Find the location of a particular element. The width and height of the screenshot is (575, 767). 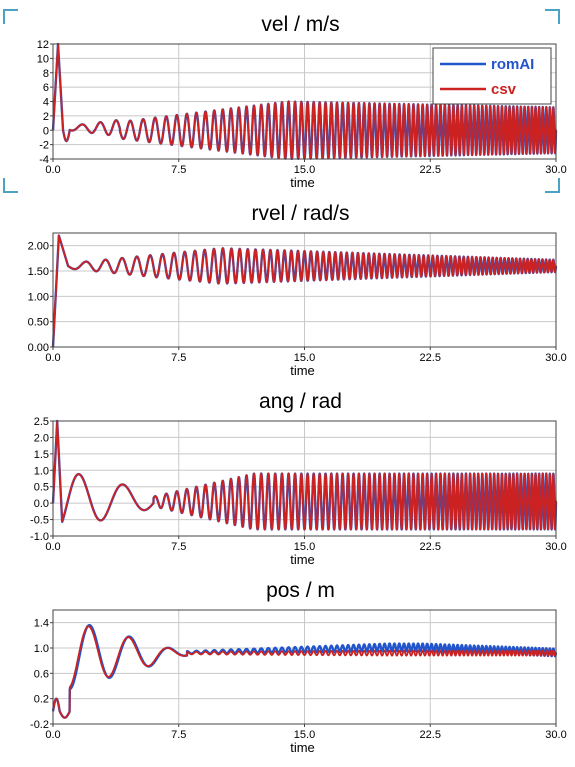

y-tick-label: 2 is located at coordinates (46, 117).